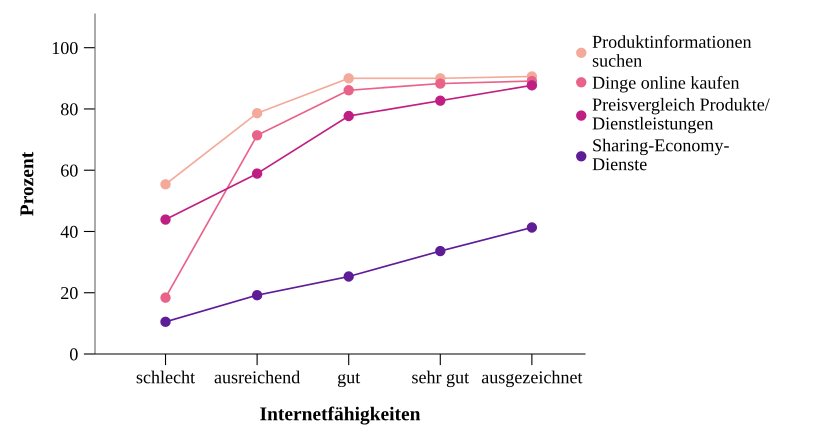  Describe the element at coordinates (340, 415) in the screenshot. I see `x-axis-title: Internetfähigkeiten` at that location.